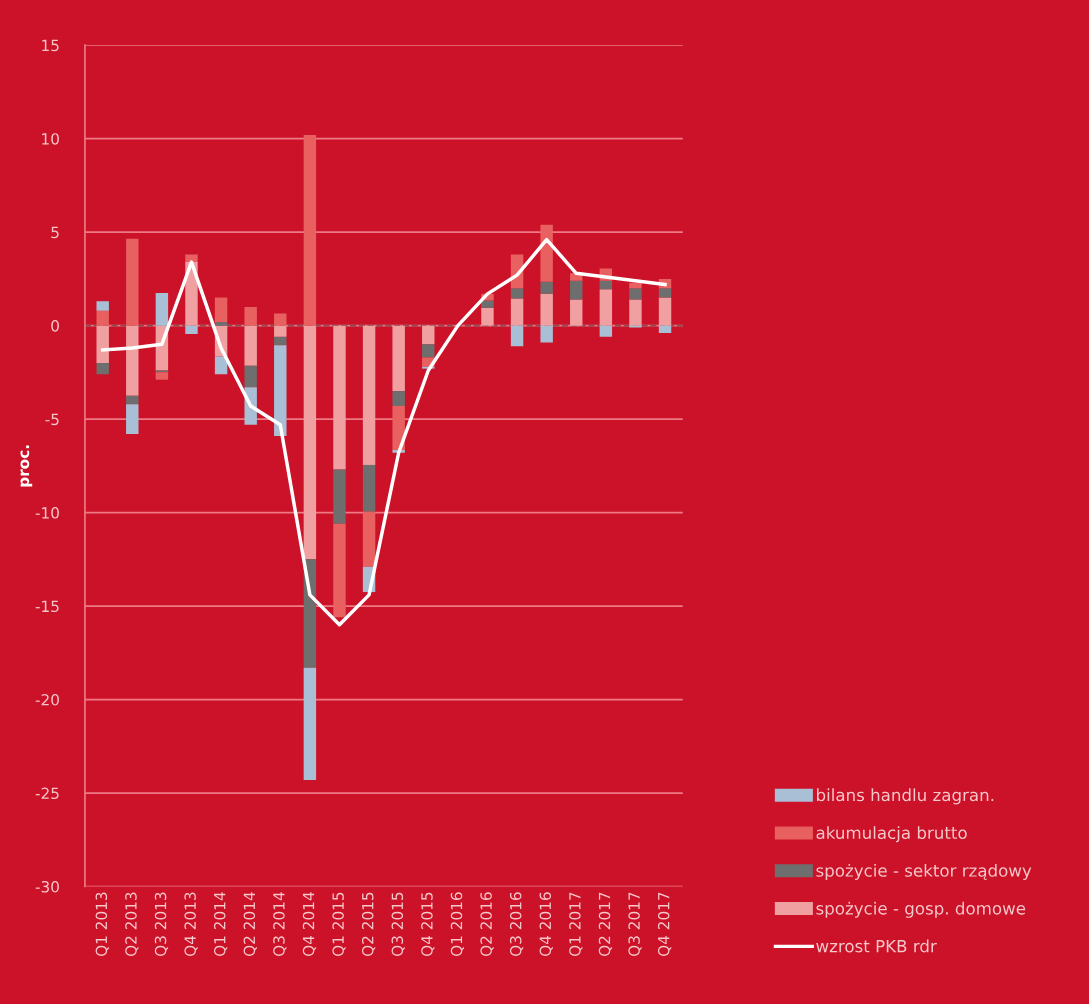  I want to click on y-tick-label: -25, so click(47, 793).